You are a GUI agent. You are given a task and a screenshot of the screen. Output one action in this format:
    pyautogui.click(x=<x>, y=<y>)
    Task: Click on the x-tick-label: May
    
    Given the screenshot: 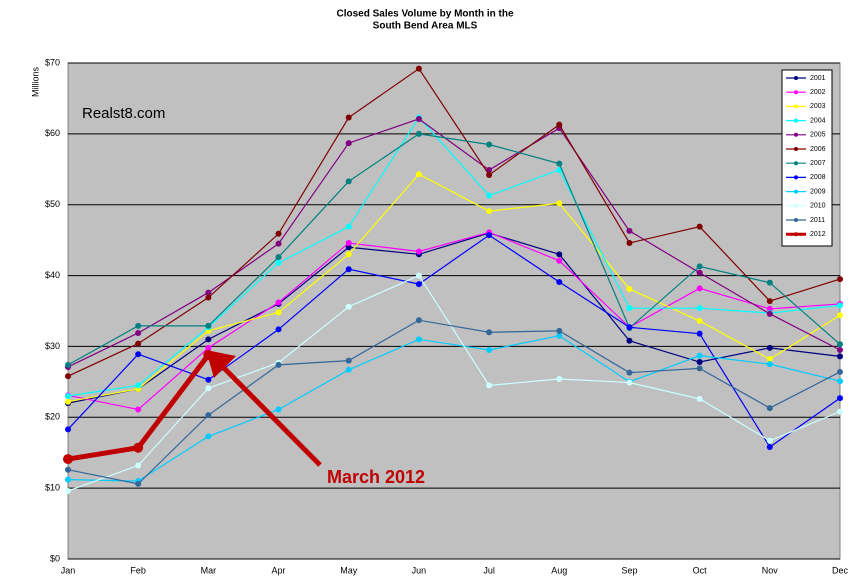 What is the action you would take?
    pyautogui.click(x=349, y=570)
    